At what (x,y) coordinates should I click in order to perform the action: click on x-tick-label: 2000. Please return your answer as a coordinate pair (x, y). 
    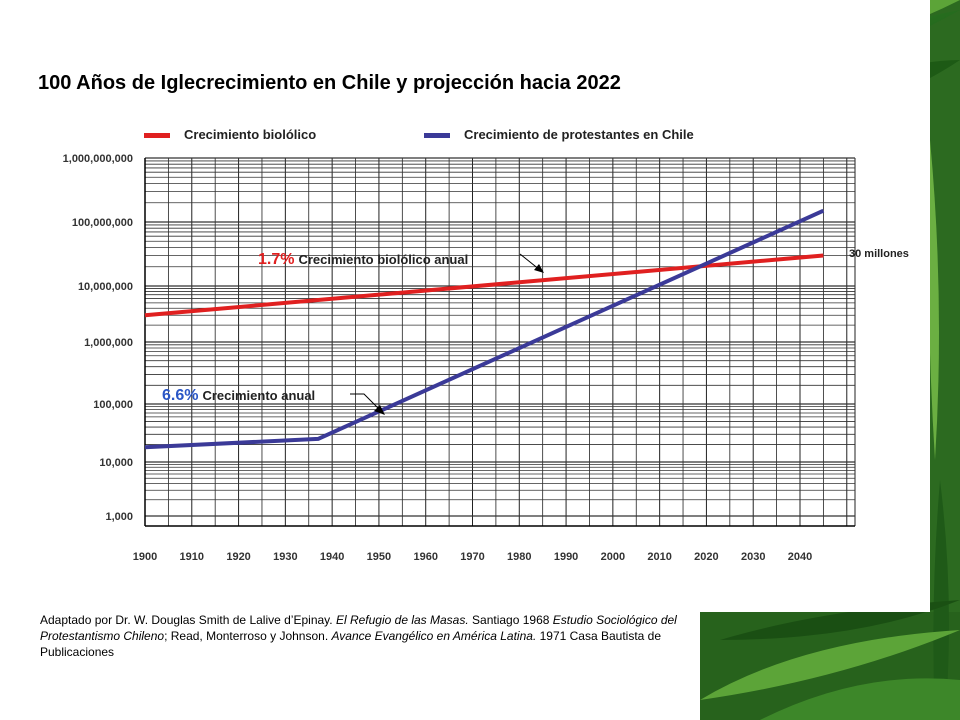
    Looking at the image, I should click on (613, 557).